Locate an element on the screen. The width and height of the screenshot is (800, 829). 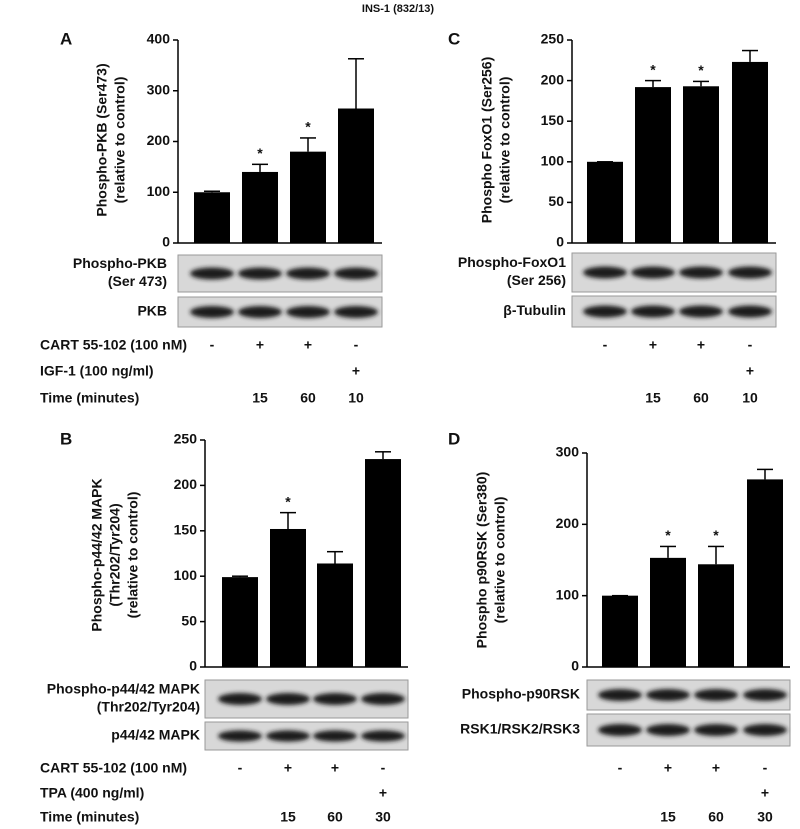
blot-label: Phospho-FoxO1 is located at coordinates (512, 262).